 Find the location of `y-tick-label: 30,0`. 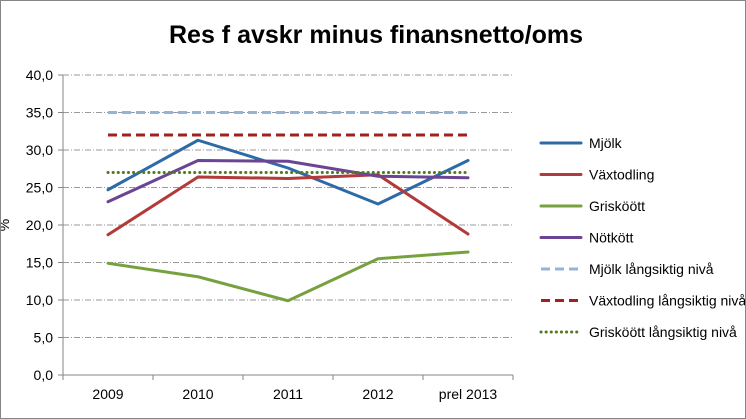

y-tick-label: 30,0 is located at coordinates (39, 150).